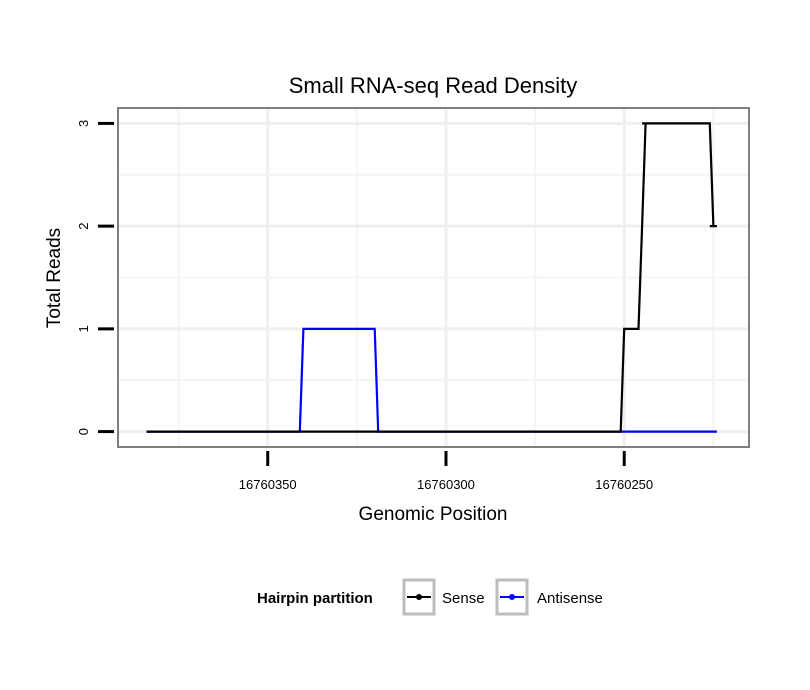 Image resolution: width=810 pixels, height=690 pixels. I want to click on y-tick-label-1: 1, so click(83, 328).